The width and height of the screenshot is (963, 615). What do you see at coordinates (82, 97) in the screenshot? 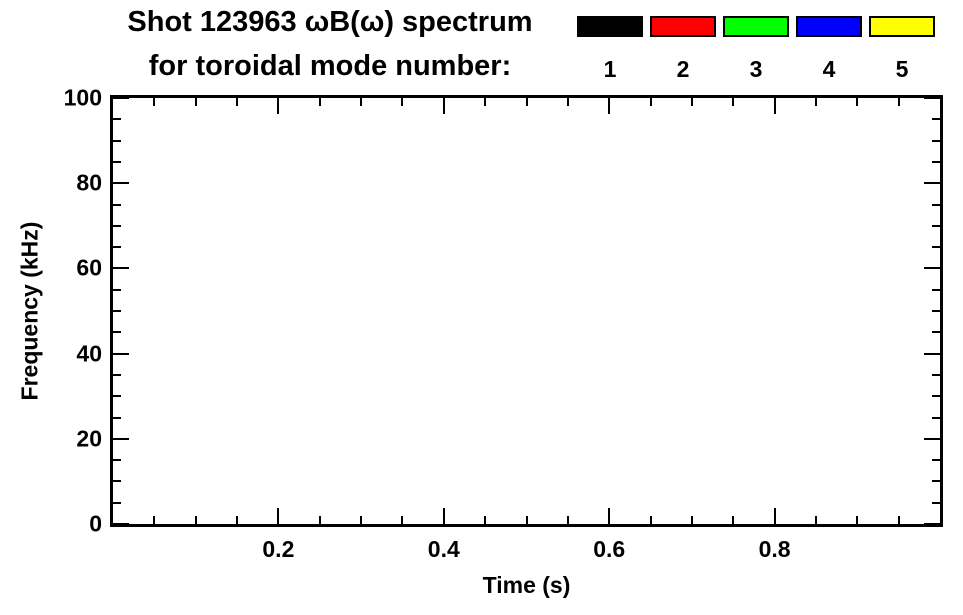
I see `y-tick-label: 100` at bounding box center [82, 97].